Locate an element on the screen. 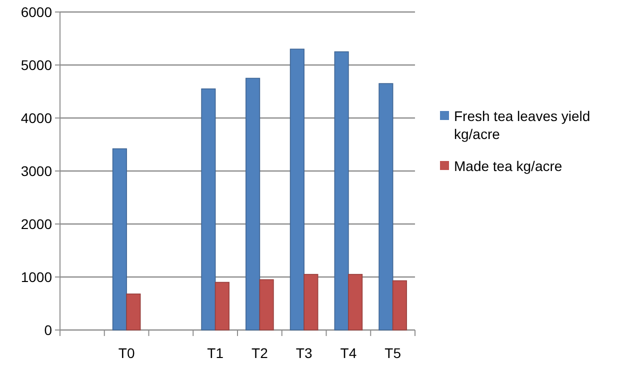 This screenshot has height=367, width=643. legend-label: Fresh tea leaves yield kg/acre is located at coordinates (522, 125).